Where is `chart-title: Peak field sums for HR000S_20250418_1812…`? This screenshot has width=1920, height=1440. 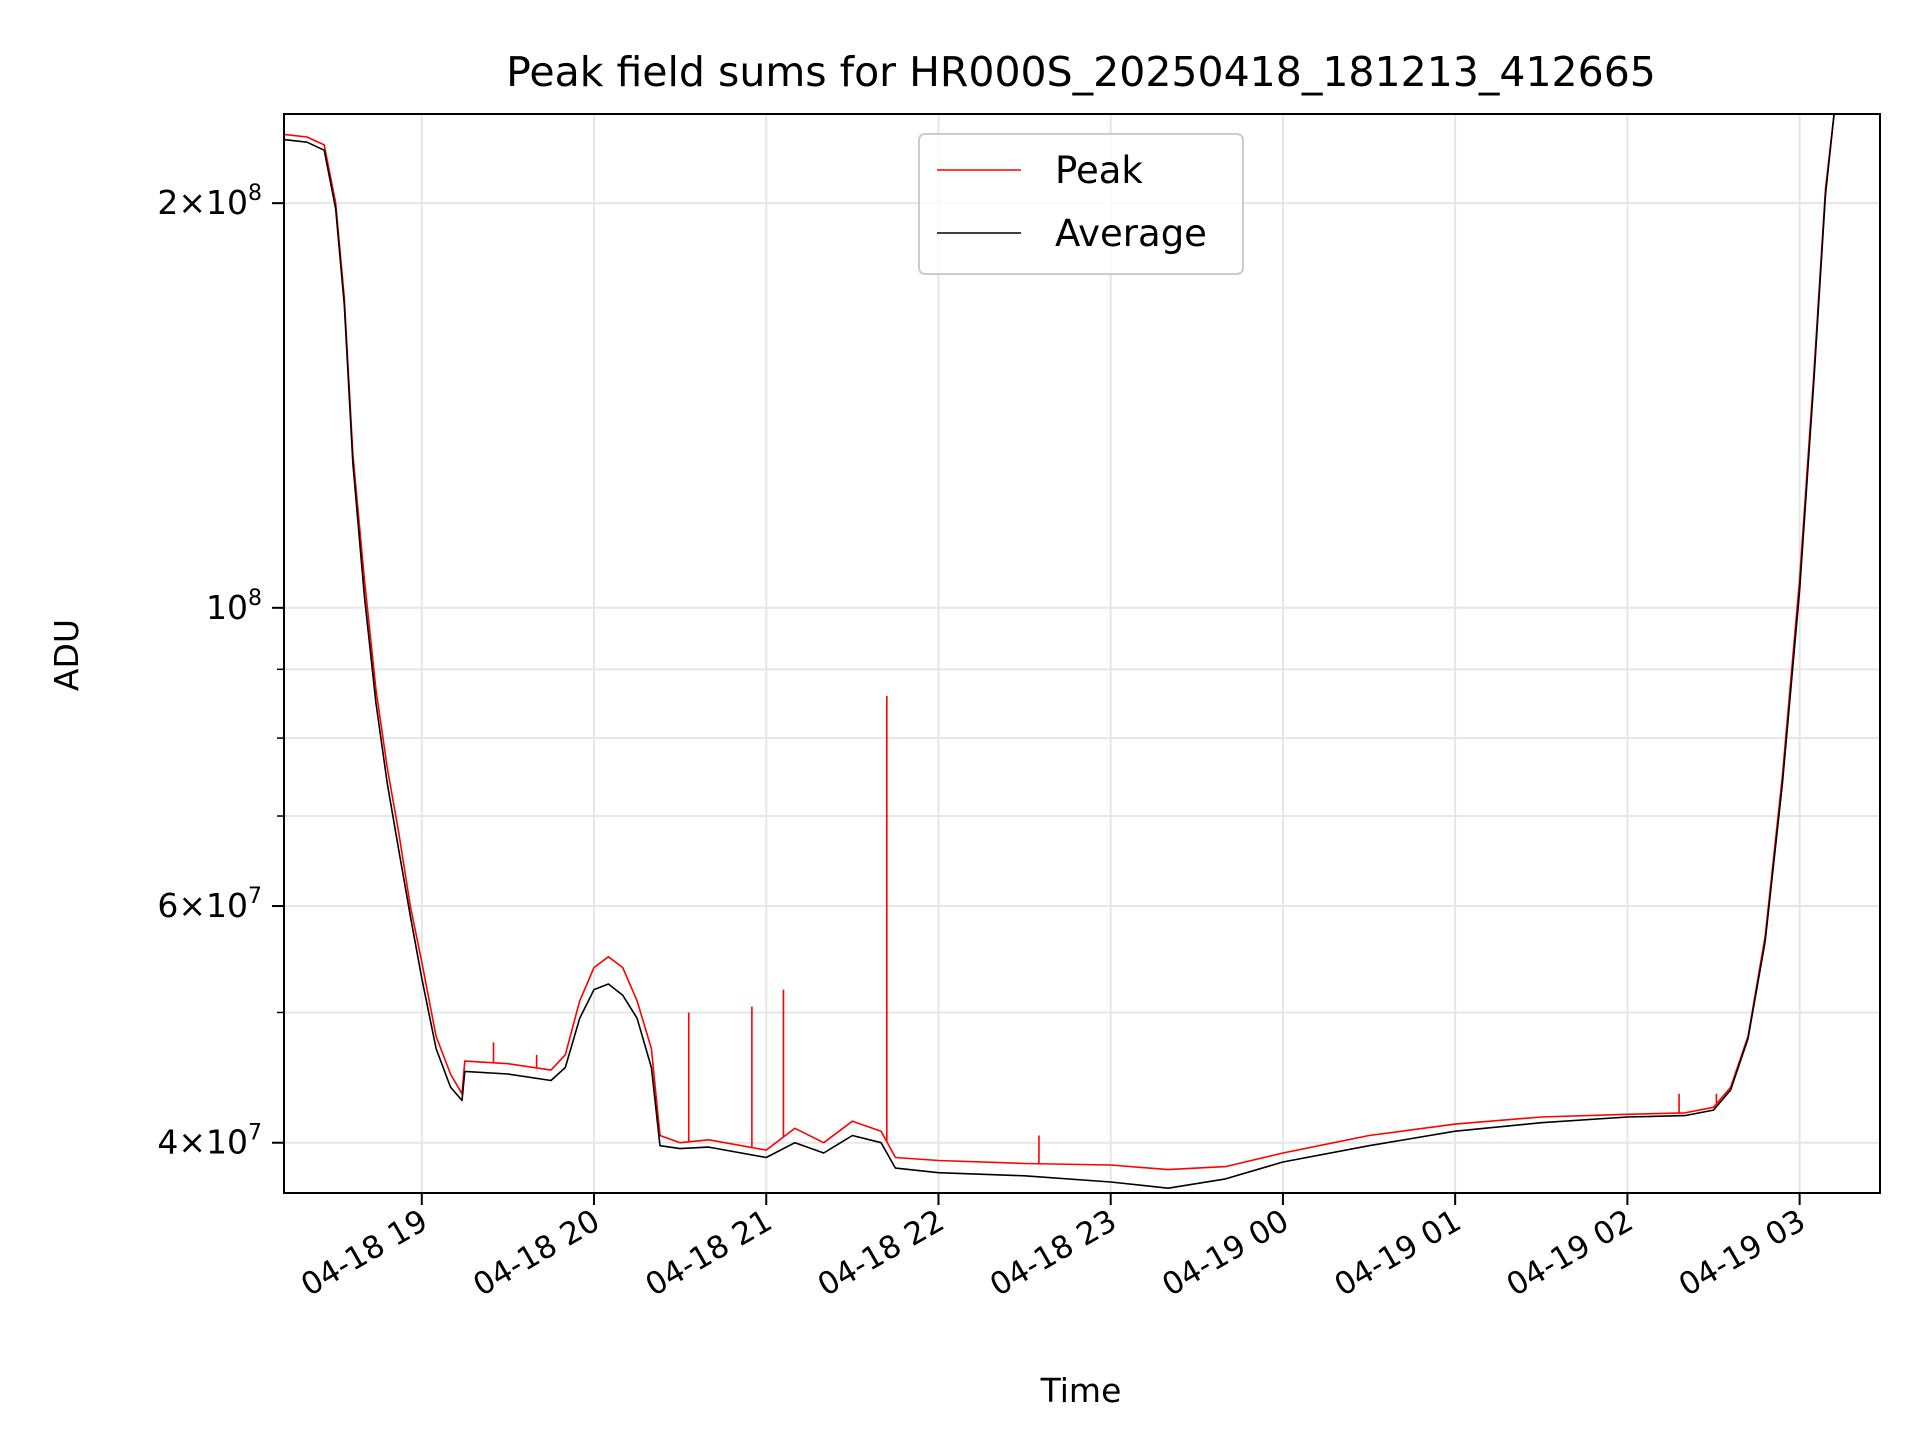
chart-title: Peak field sums for HR000S_20250418_1812… is located at coordinates (1081, 72).